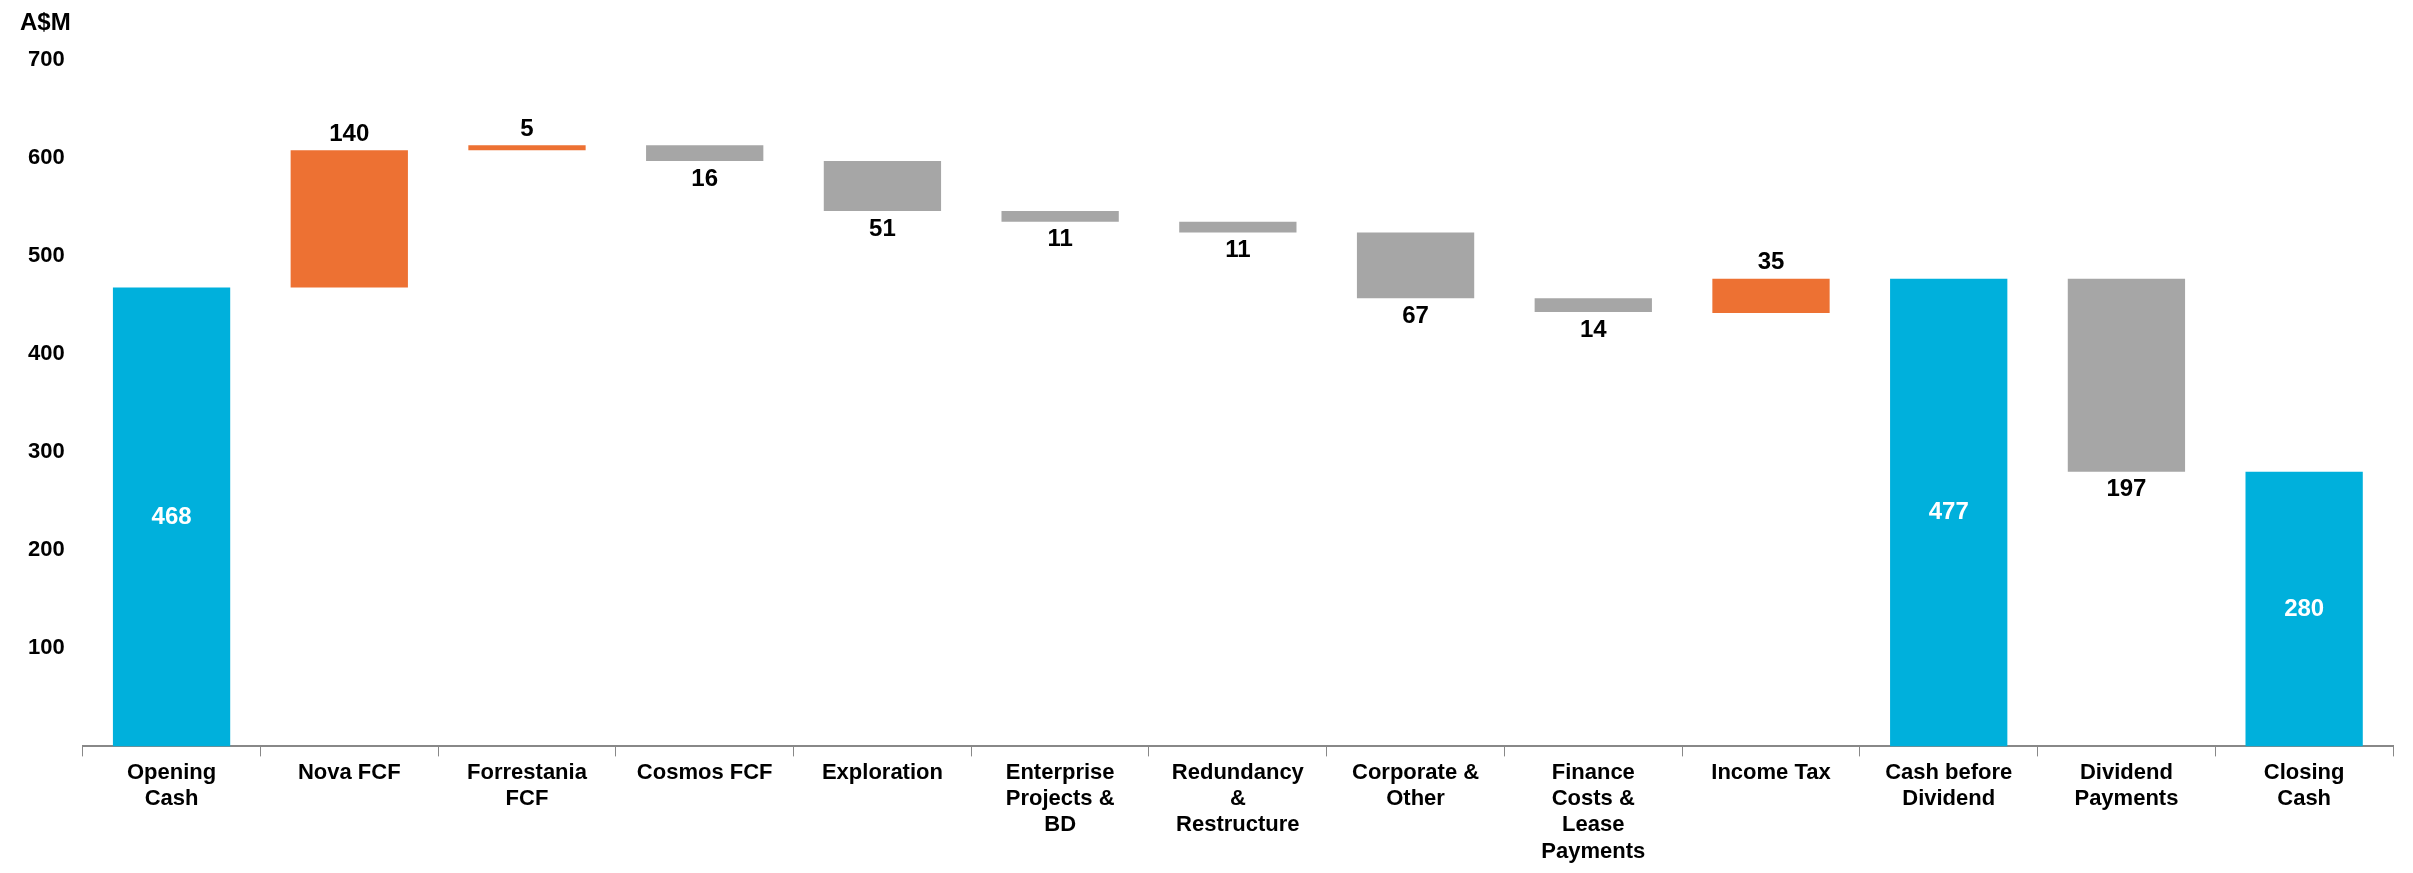 This screenshot has height=873, width=2413. Describe the element at coordinates (1771, 261) in the screenshot. I see `data-label: 35` at that location.